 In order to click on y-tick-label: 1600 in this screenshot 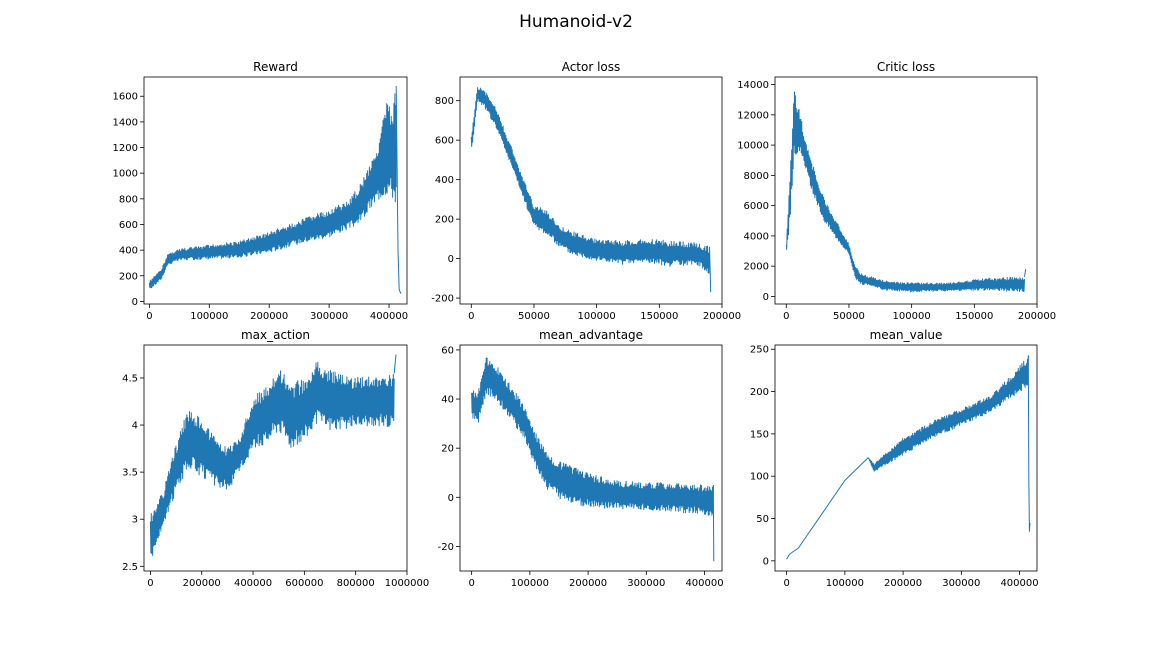, I will do `click(125, 97)`.